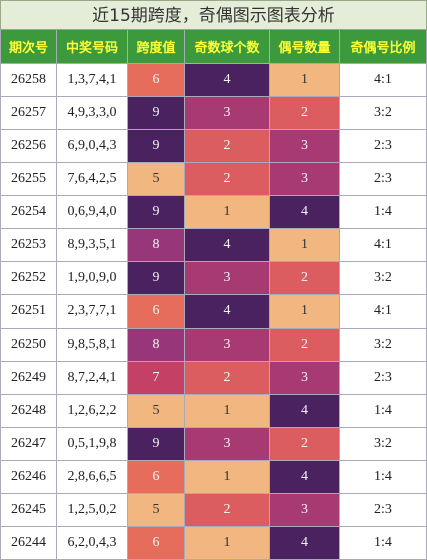  I want to click on header-cell: 奇数球个数, so click(227, 47).